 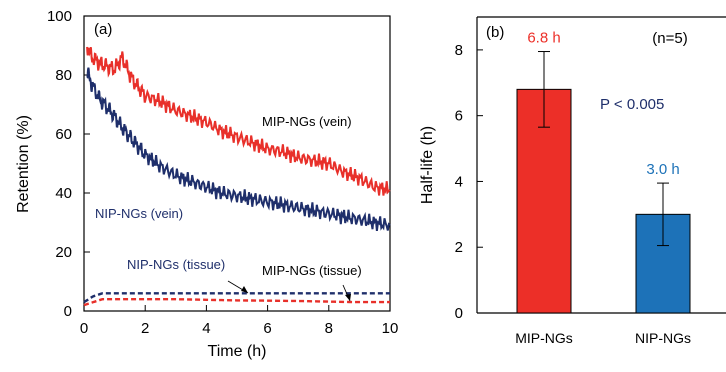 I want to click on x-ticks-a: 0 2 4 6 8 10, so click(x=239, y=321).